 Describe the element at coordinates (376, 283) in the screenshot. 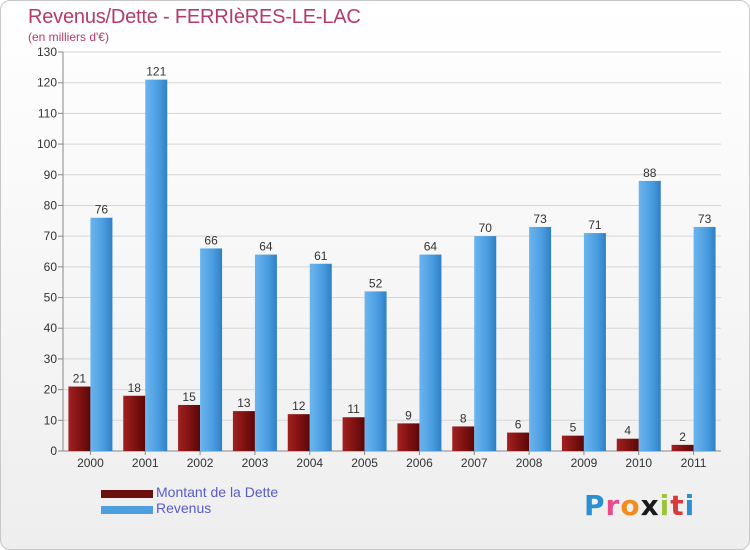

I see `data-label-revenus: 52` at that location.